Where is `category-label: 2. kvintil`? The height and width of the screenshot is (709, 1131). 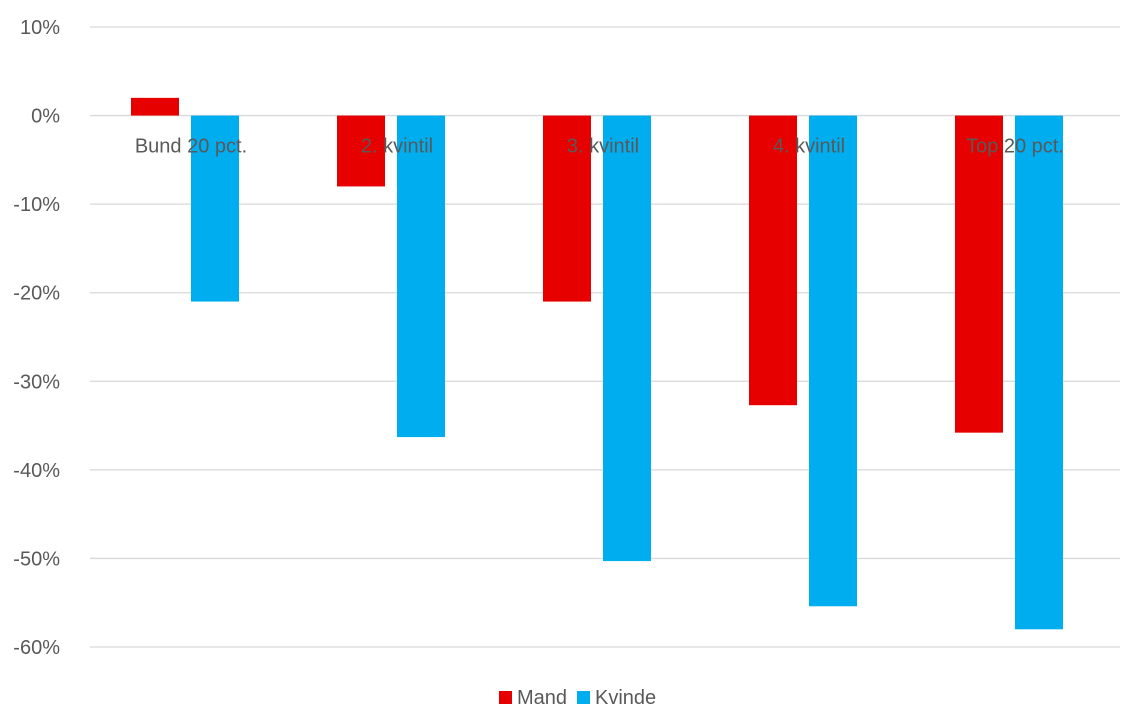 category-label: 2. kvintil is located at coordinates (397, 147).